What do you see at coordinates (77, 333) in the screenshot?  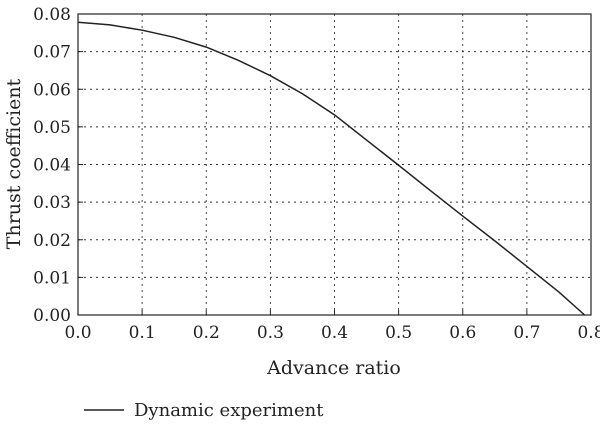 I see `x-tick-label: 0.0` at bounding box center [77, 333].